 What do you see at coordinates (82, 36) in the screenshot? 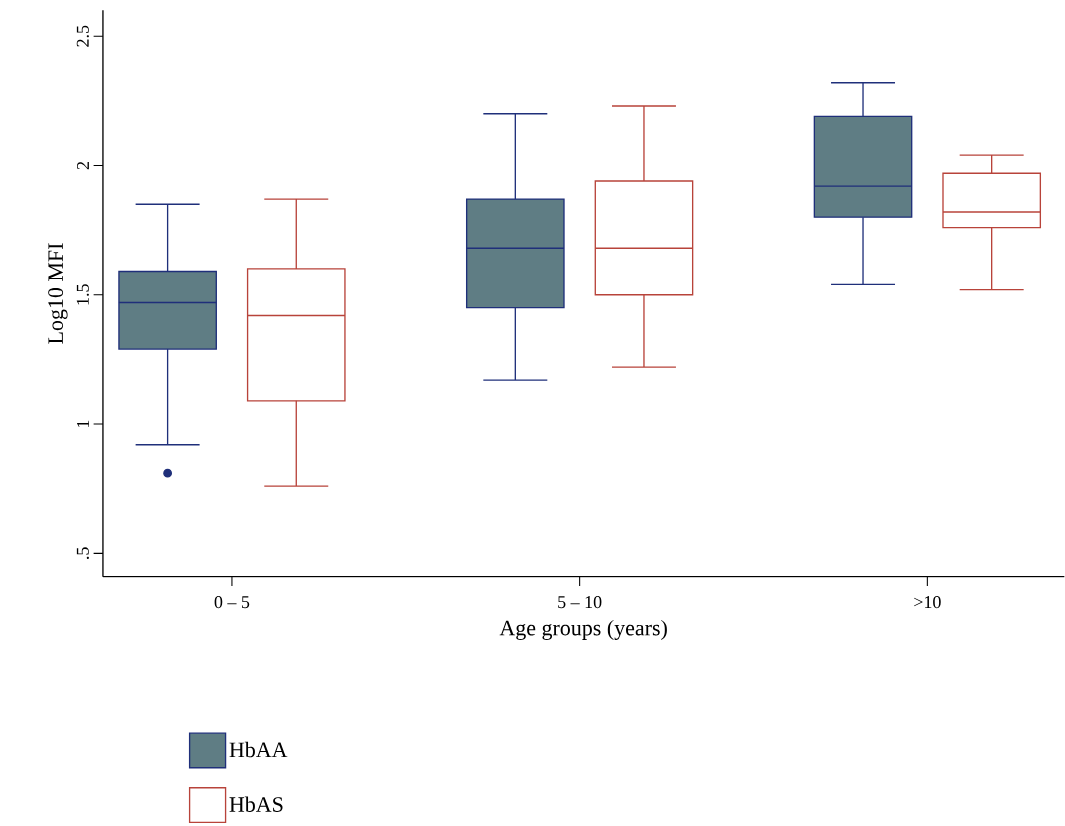
I see `y-tick-label: 2.5` at bounding box center [82, 36].